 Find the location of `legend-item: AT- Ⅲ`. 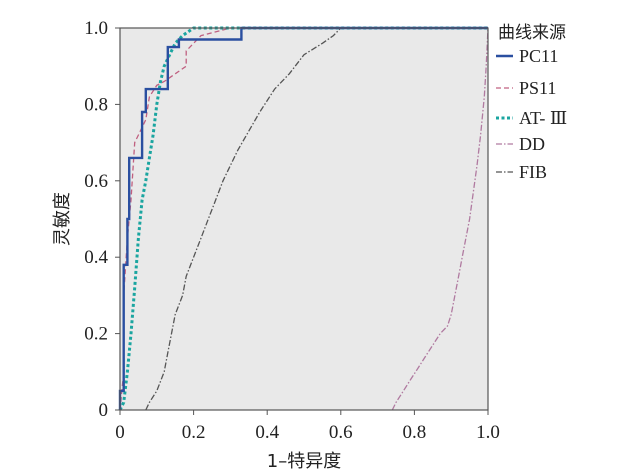

legend-item: AT- Ⅲ is located at coordinates (531, 118).